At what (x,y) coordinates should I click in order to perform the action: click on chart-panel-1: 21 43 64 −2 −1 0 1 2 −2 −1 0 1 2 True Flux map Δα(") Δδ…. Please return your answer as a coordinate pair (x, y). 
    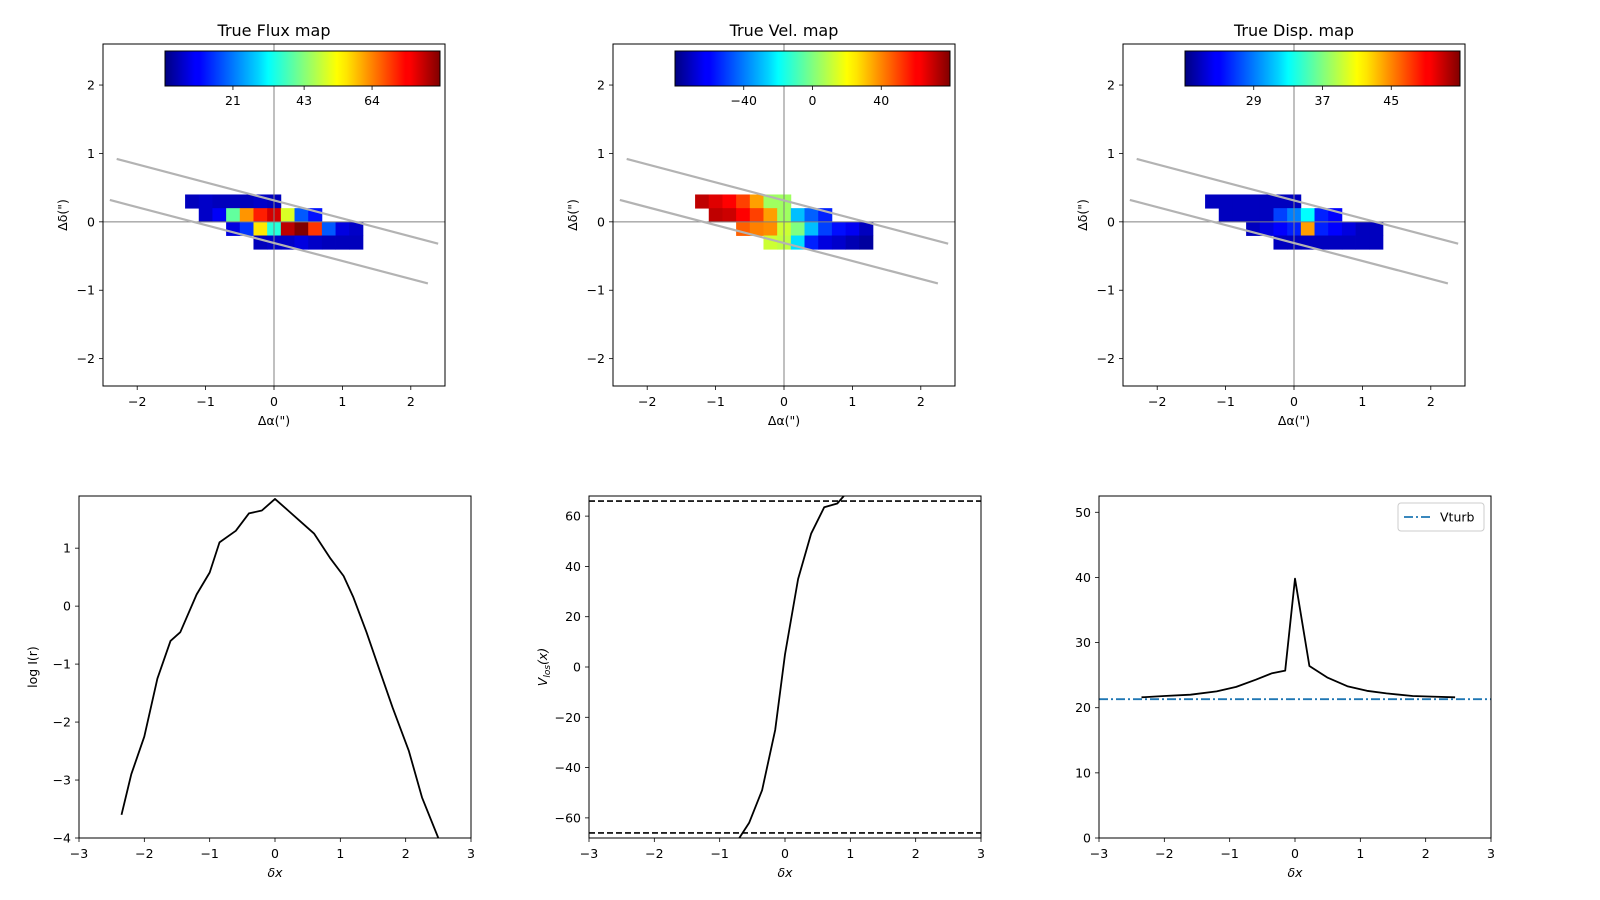
    Looking at the image, I should click on (250, 224).